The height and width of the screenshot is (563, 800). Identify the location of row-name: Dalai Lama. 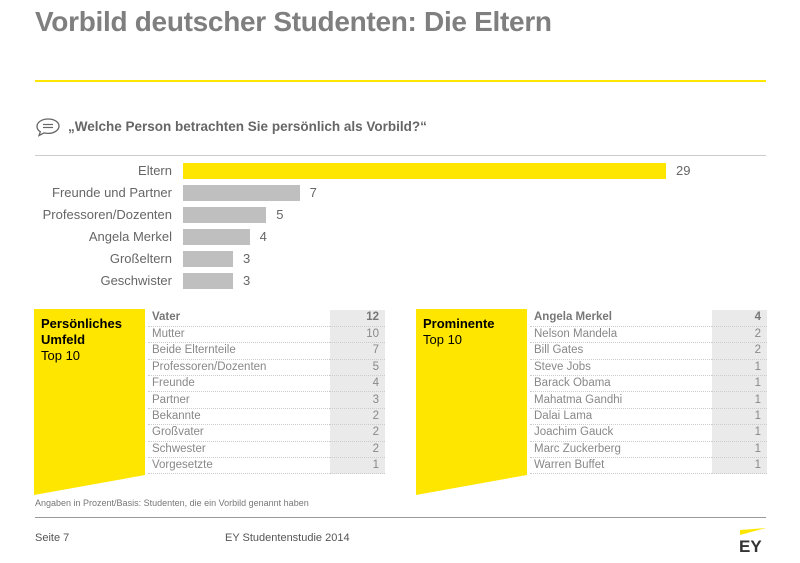
(621, 417).